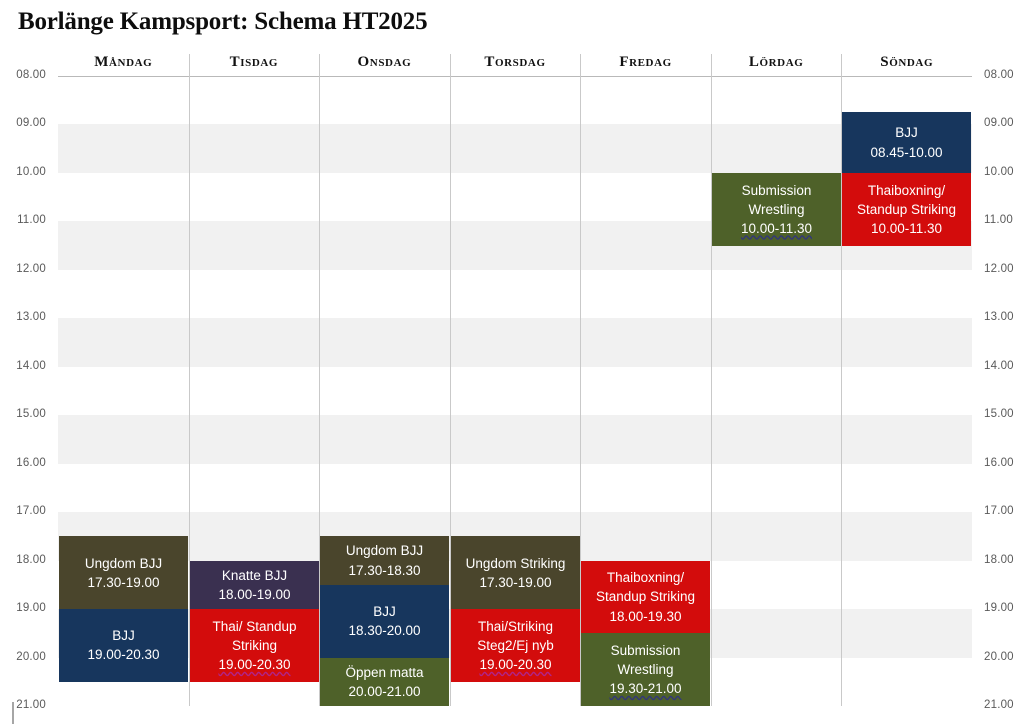 The image size is (1024, 726). Describe the element at coordinates (31, 171) in the screenshot. I see `time-label-left: 10.00` at that location.